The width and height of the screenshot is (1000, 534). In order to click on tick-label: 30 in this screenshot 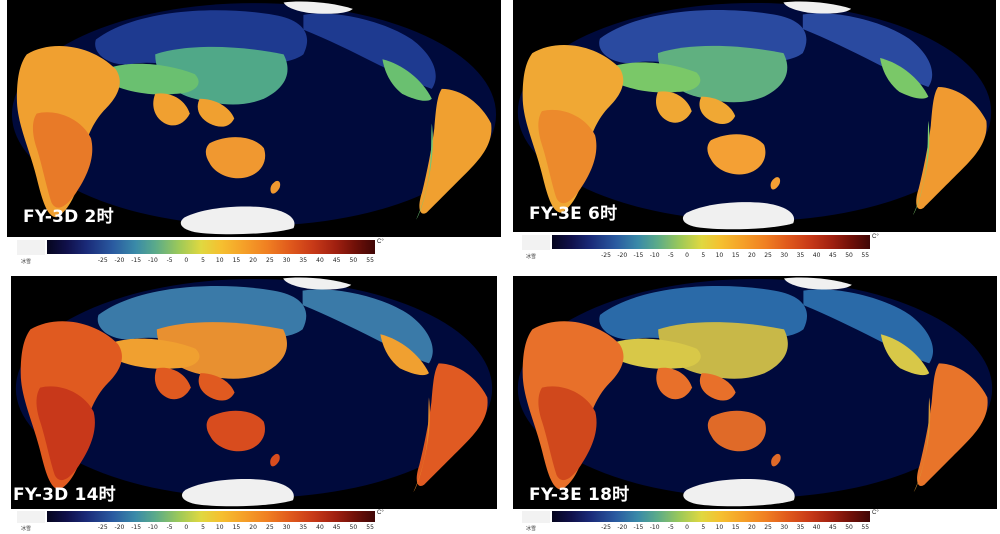, I will do `click(286, 527)`.